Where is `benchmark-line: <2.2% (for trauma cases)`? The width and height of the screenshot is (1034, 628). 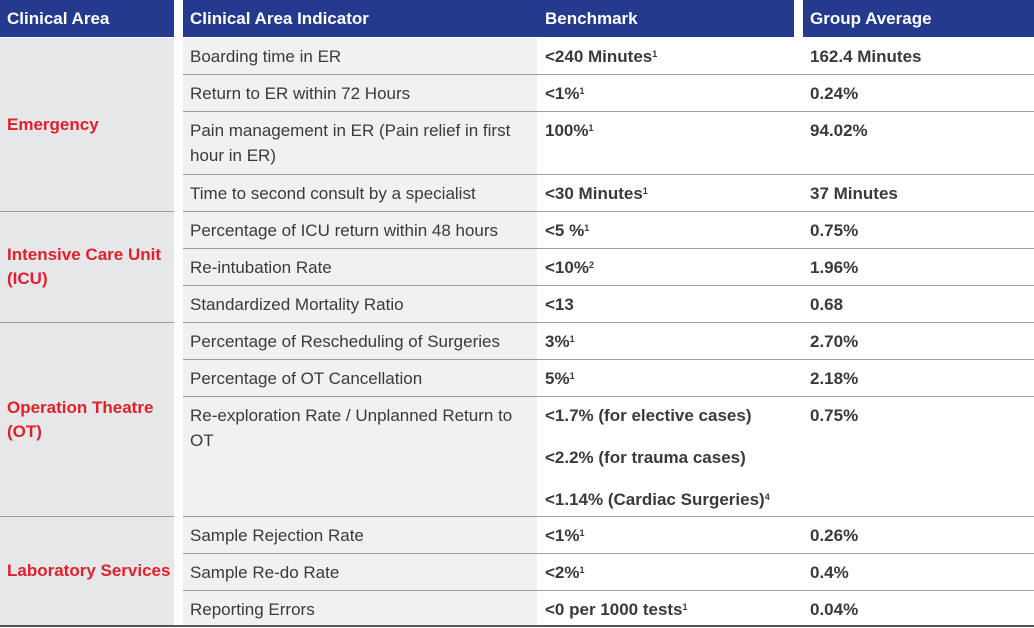
benchmark-line: <2.2% (for trauma cases) is located at coordinates (645, 457).